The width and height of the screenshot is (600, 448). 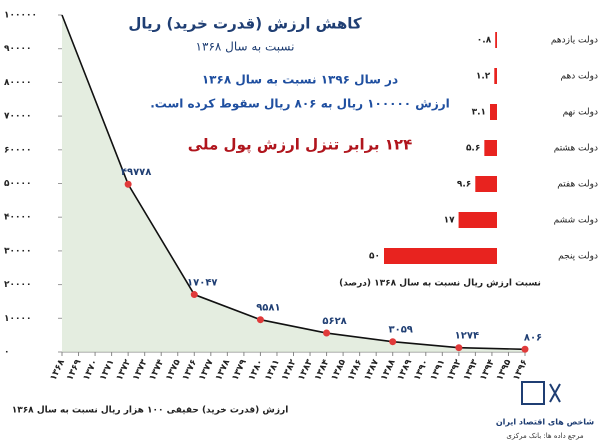 What do you see at coordinates (244, 24) in the screenshot?
I see `title: کاهش ارزش (قدرت خرید) ریال` at bounding box center [244, 24].